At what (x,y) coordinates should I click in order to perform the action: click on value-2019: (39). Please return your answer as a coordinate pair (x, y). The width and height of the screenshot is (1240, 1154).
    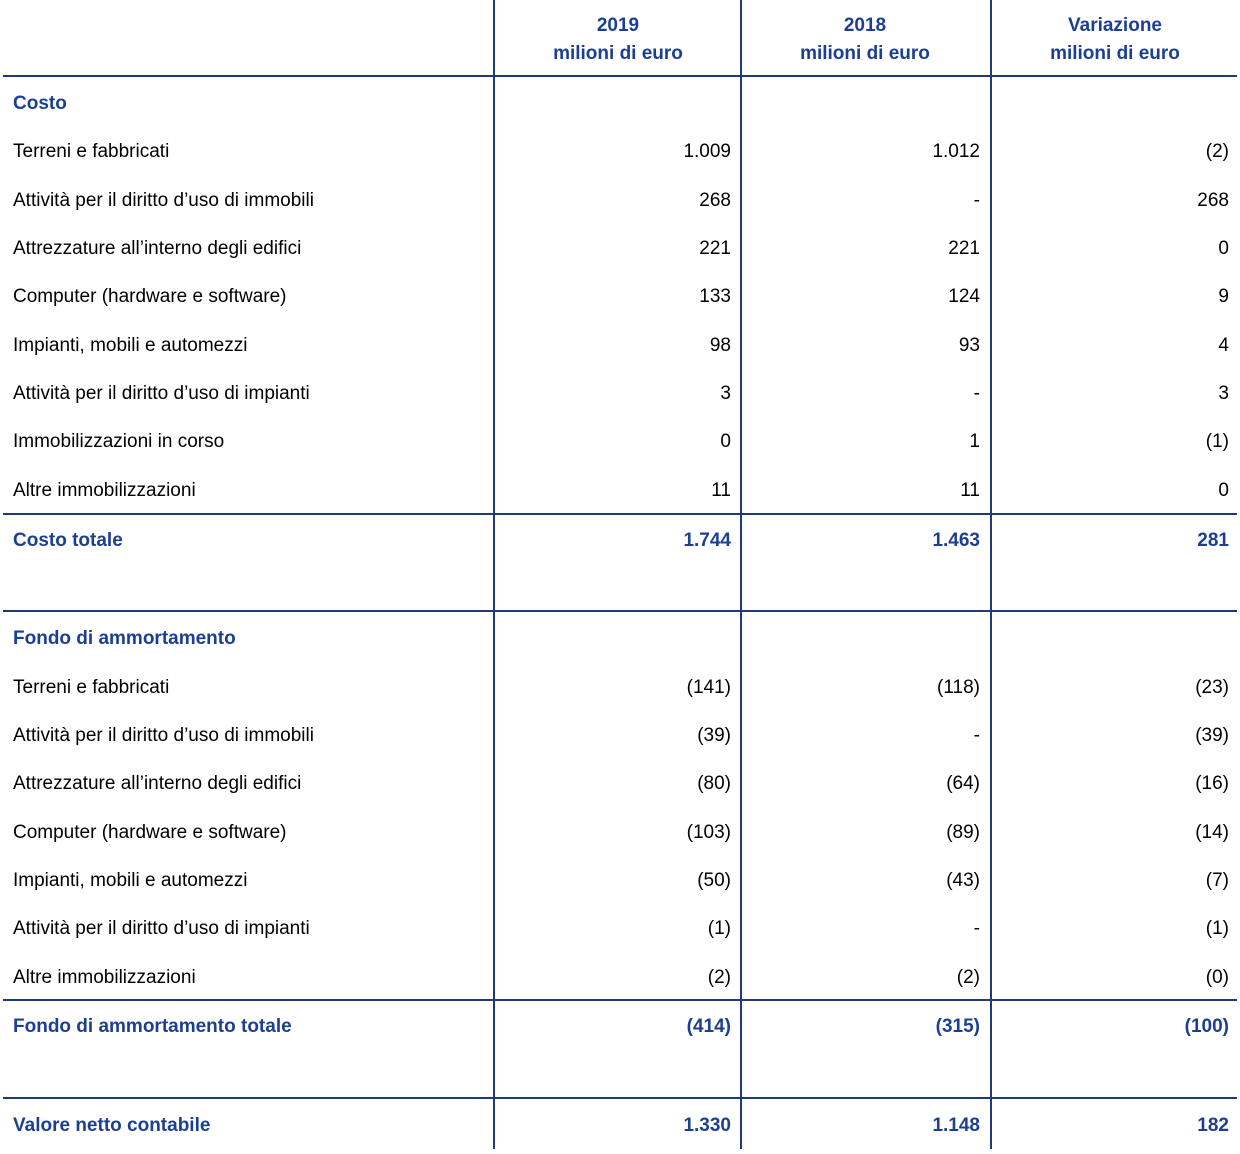
    Looking at the image, I should click on (714, 735).